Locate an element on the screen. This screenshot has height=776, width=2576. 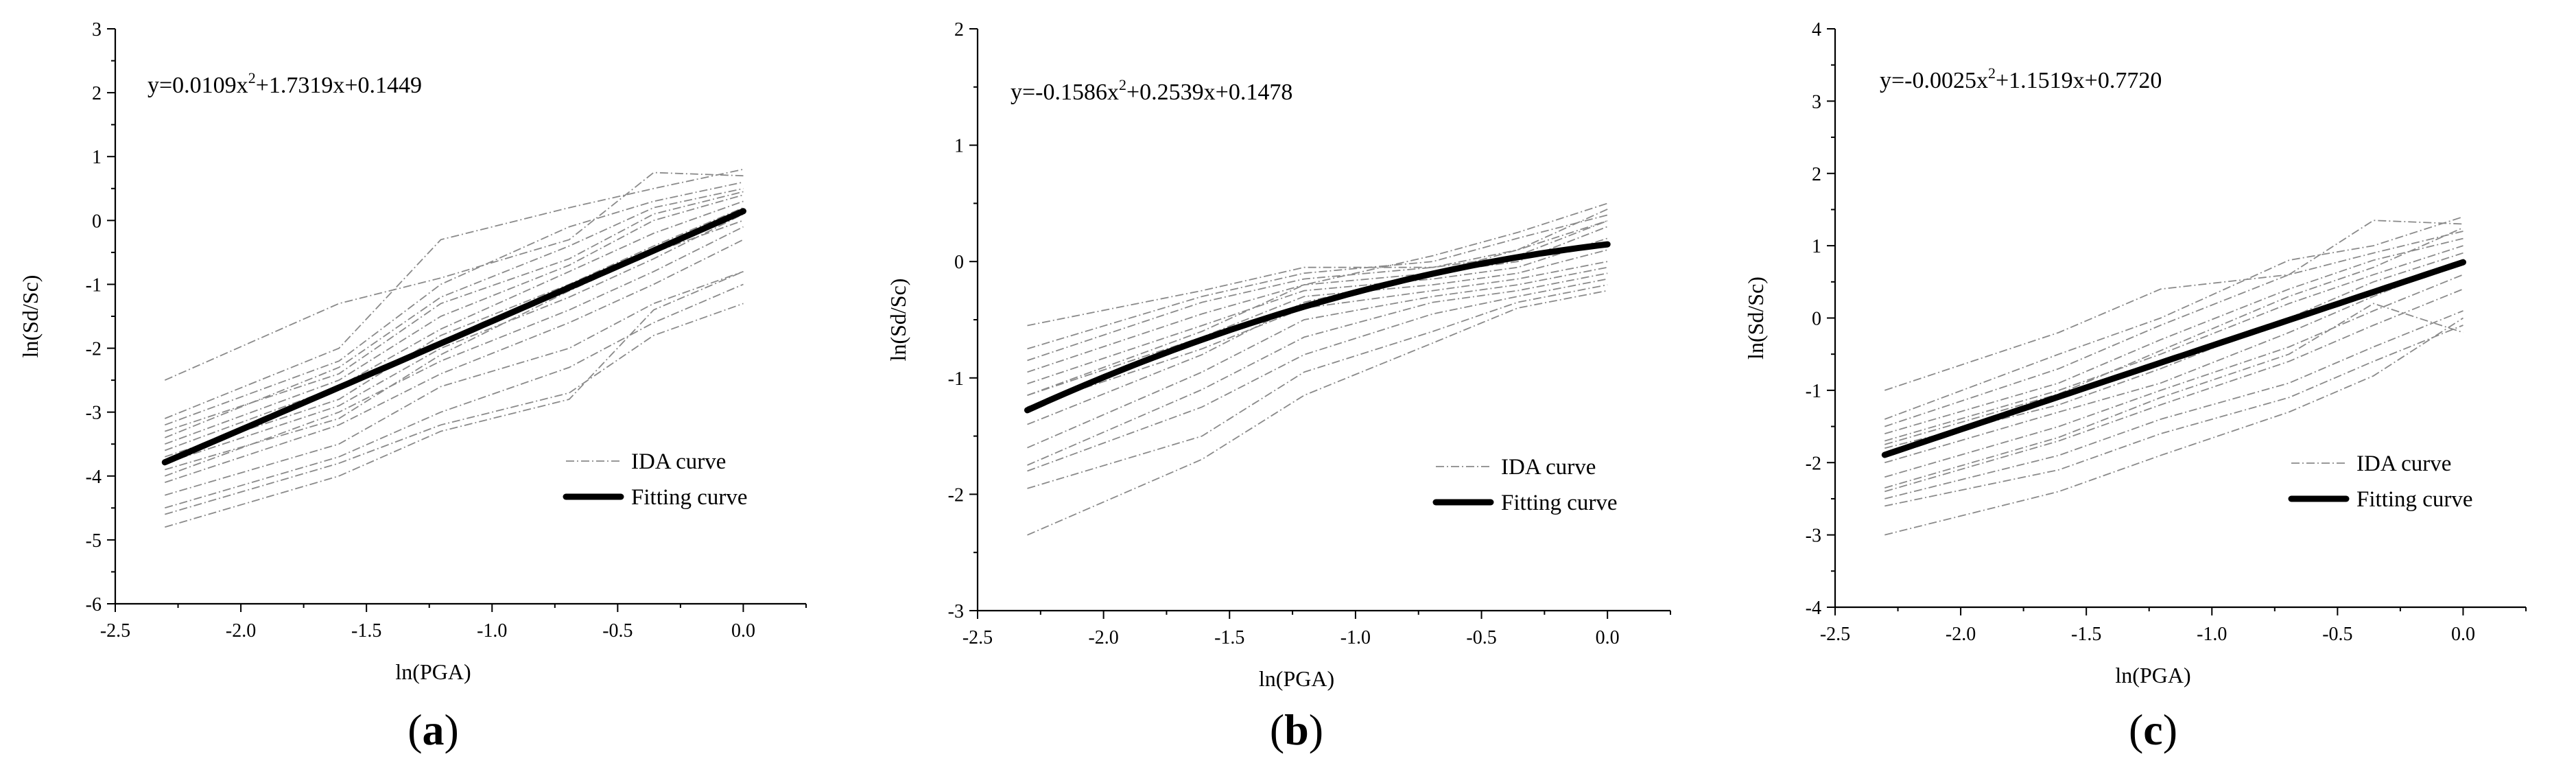
equation-lead: y=-0.0025x is located at coordinates (1934, 80).